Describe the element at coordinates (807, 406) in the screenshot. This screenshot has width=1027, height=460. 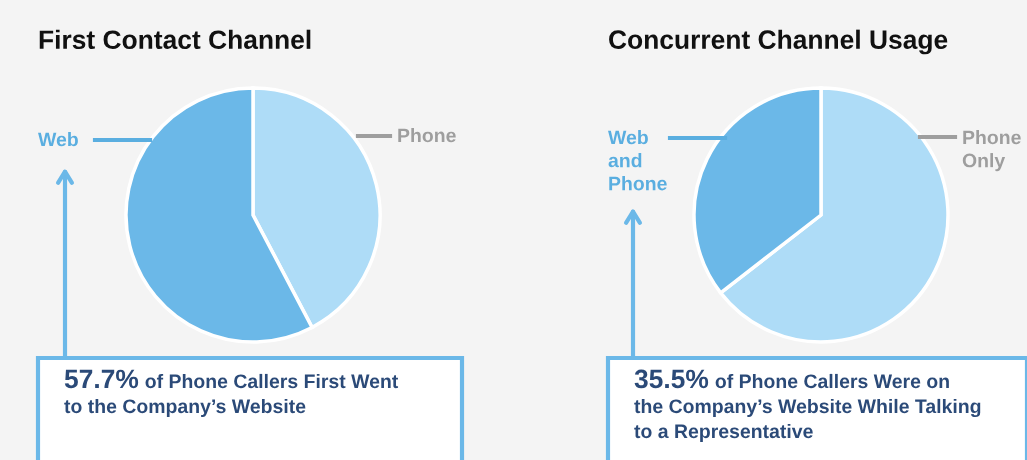
I see `text: 35.5% of Phone Callers Were on the Company’s Website While Talking to a Representative` at that location.